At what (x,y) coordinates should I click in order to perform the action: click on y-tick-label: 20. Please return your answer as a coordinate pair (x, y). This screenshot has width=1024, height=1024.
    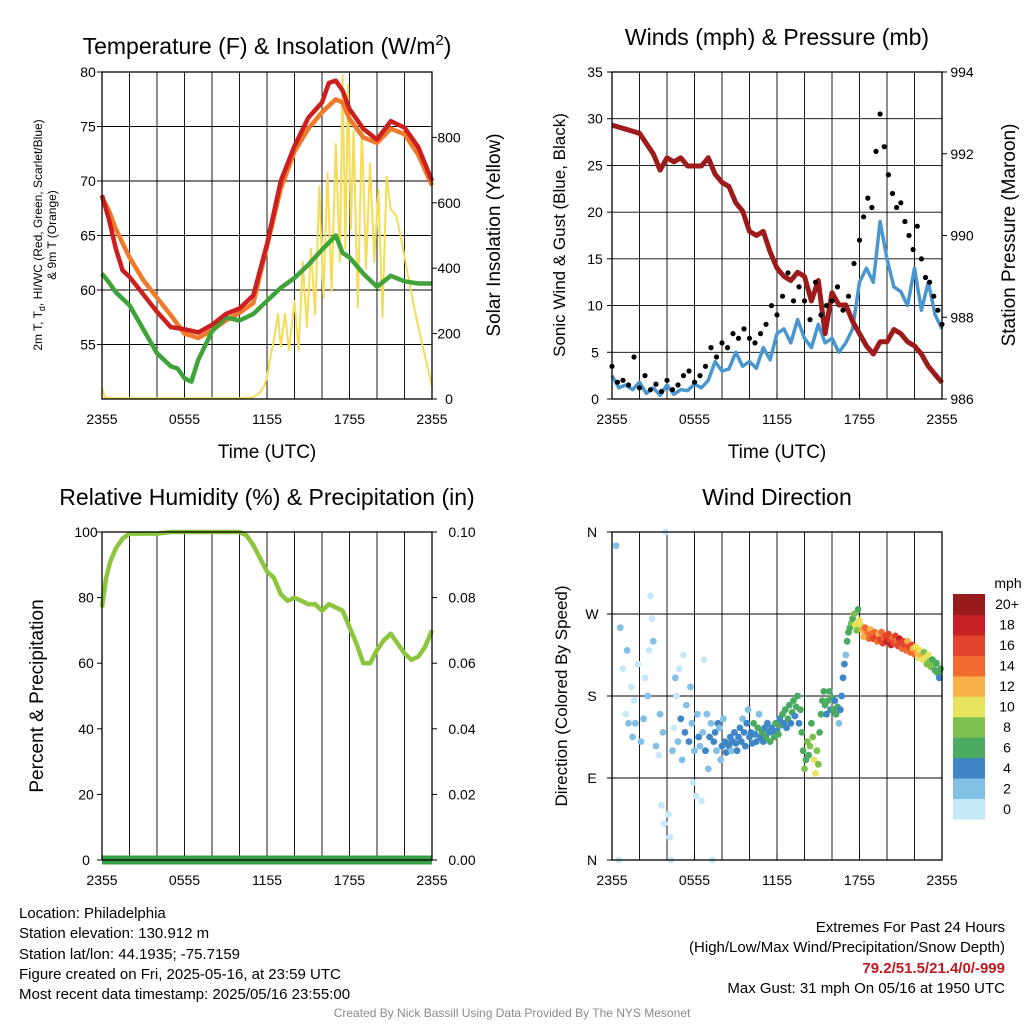
    Looking at the image, I should click on (595, 212).